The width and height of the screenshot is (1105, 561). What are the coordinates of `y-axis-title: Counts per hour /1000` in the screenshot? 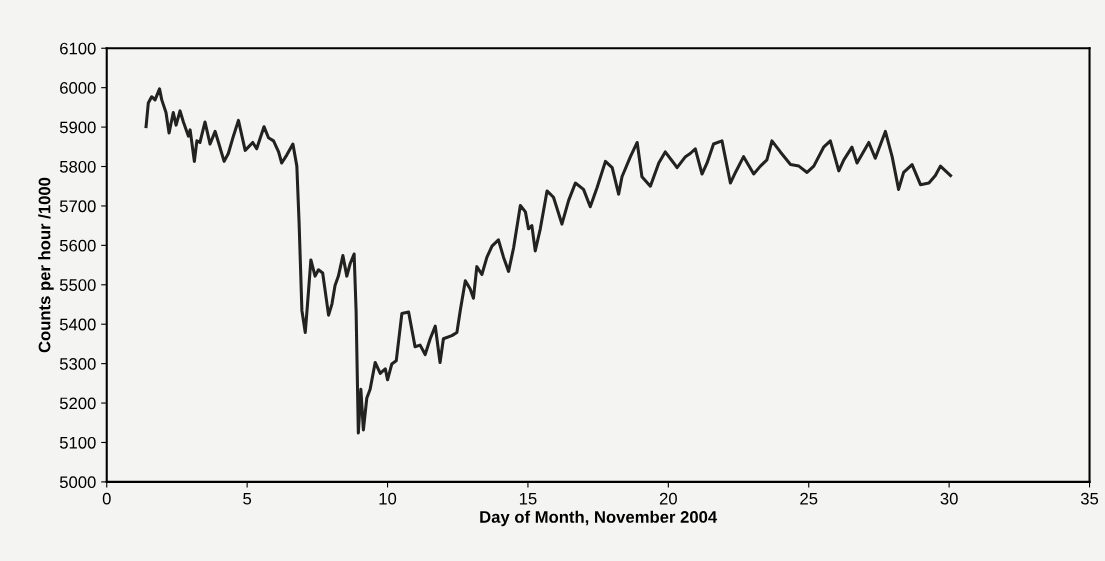 It's located at (46, 265).